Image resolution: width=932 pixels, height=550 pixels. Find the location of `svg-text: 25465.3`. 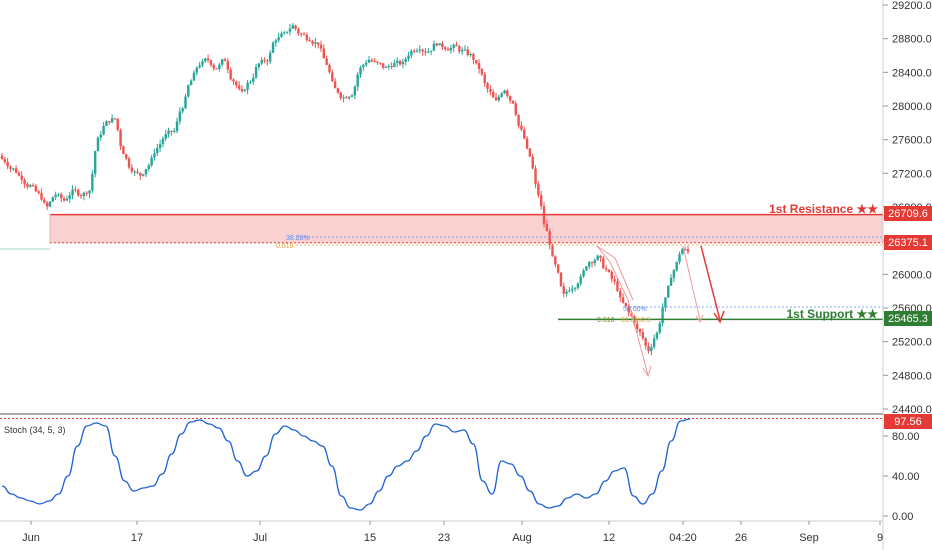

svg-text: 25465.3 is located at coordinates (908, 319).